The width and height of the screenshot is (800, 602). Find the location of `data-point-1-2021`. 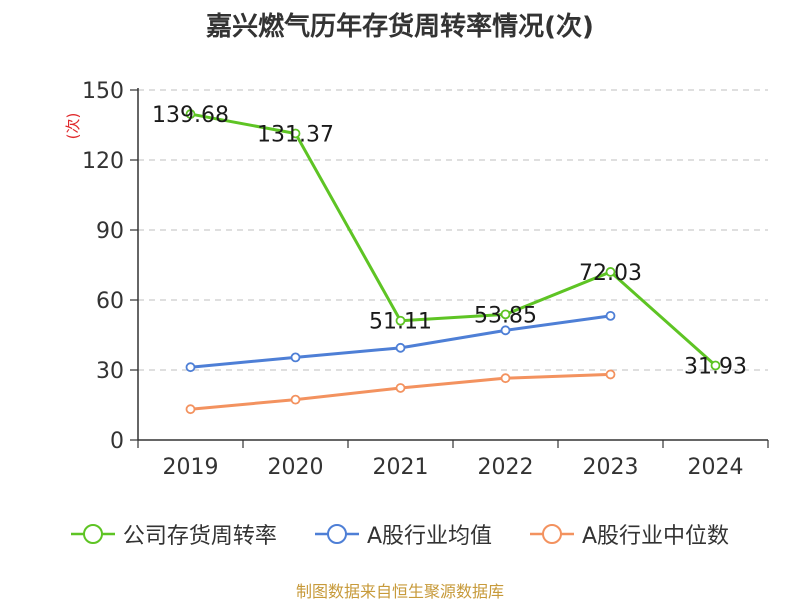

data-point-1-2021 is located at coordinates (400, 347).